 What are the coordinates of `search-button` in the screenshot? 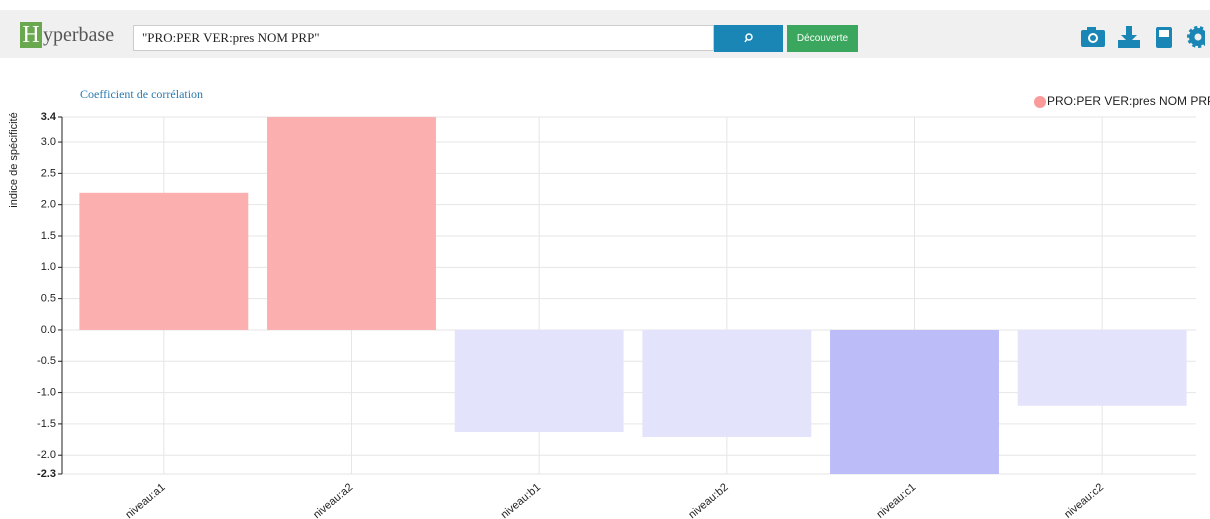 It's located at (748, 38).